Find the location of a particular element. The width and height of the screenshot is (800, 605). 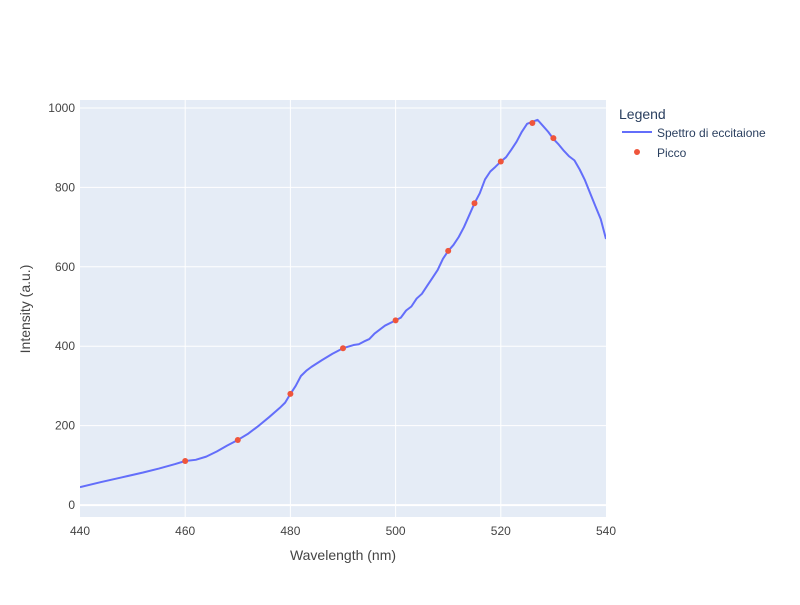

legend-item-line: Spettro di eccitaione is located at coordinates (694, 133).